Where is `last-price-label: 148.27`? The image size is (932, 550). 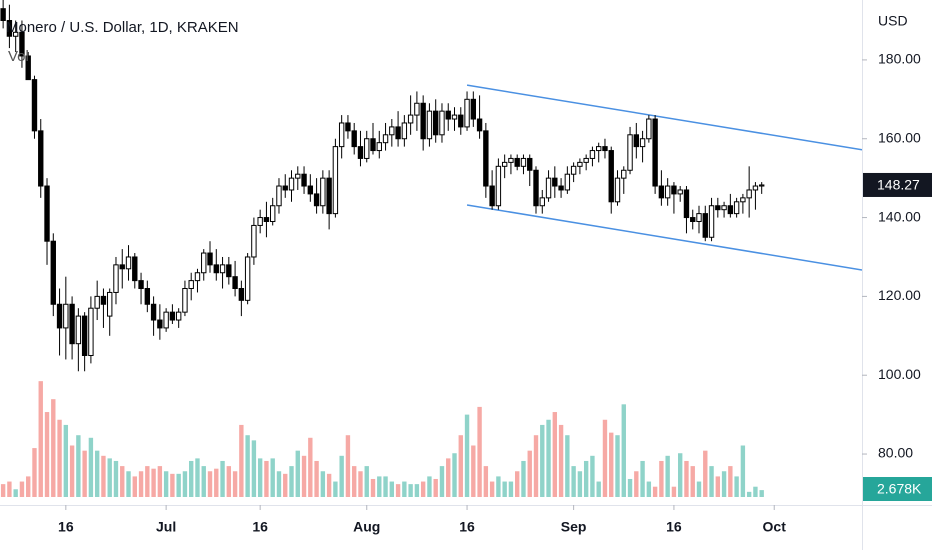
last-price-label: 148.27 is located at coordinates (898, 185).